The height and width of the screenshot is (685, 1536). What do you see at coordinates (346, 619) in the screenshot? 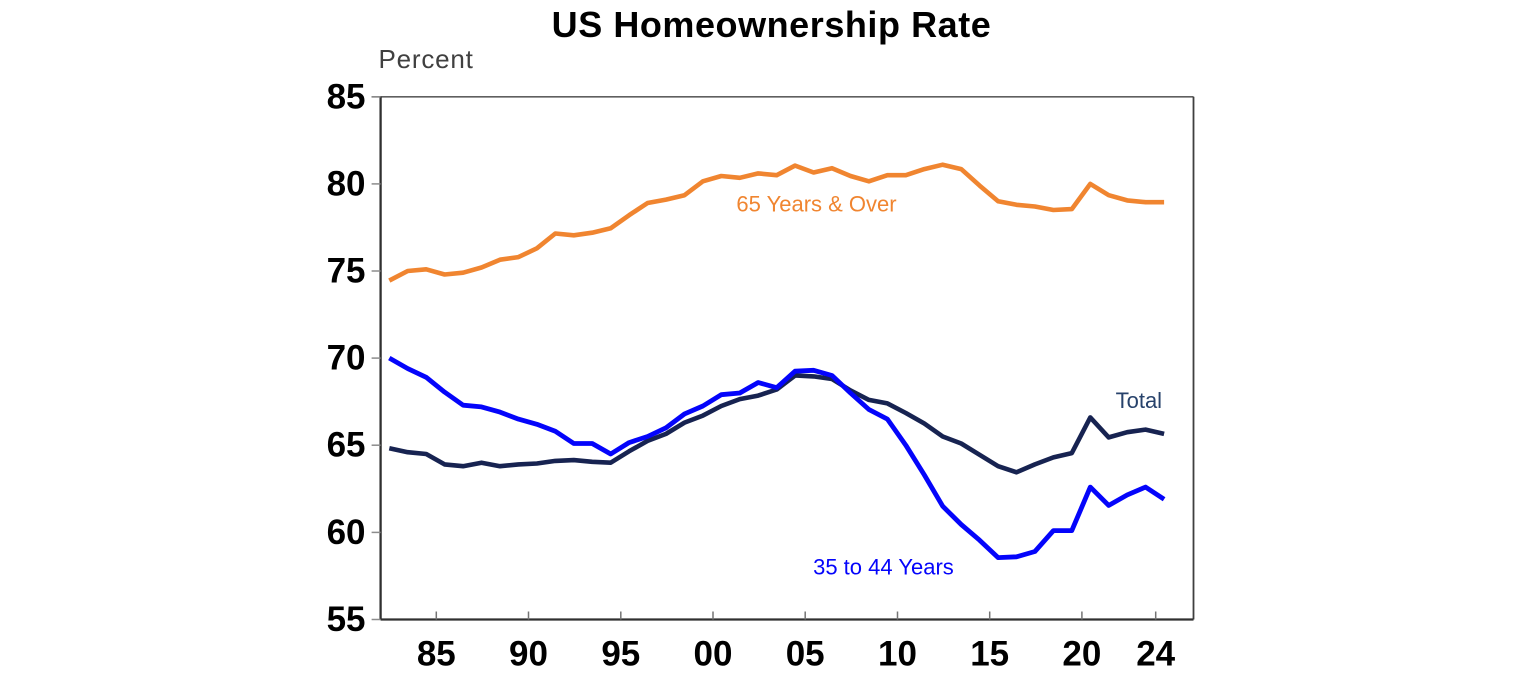
I see `svg-text: 55` at bounding box center [346, 619].